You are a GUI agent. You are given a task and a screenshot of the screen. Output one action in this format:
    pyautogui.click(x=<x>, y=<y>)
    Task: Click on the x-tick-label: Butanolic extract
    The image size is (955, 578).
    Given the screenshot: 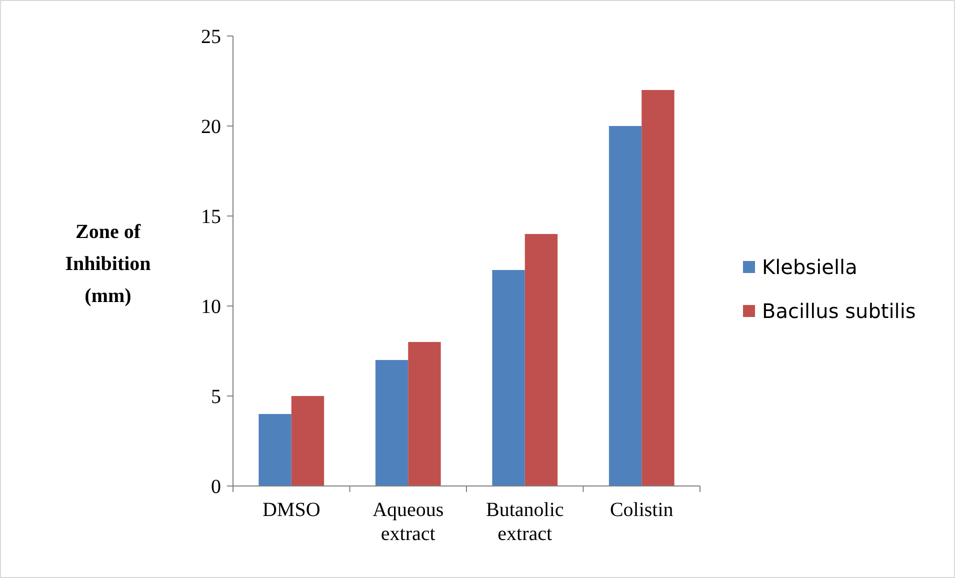 What is the action you would take?
    pyautogui.click(x=525, y=522)
    